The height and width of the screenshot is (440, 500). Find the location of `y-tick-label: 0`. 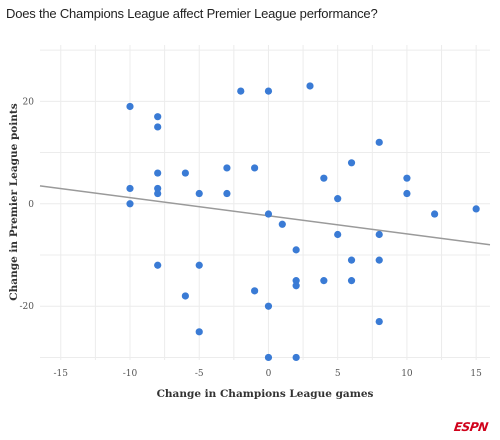

y-tick-label: 0 is located at coordinates (31, 205).